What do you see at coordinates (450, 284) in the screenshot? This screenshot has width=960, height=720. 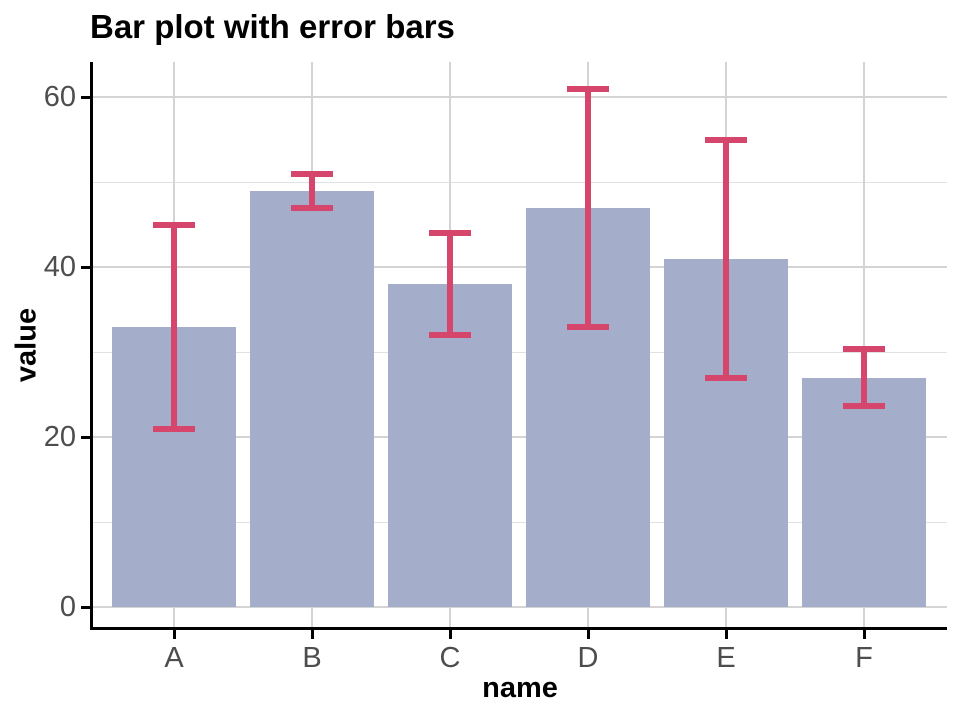 I see `error-bar-line-C` at bounding box center [450, 284].